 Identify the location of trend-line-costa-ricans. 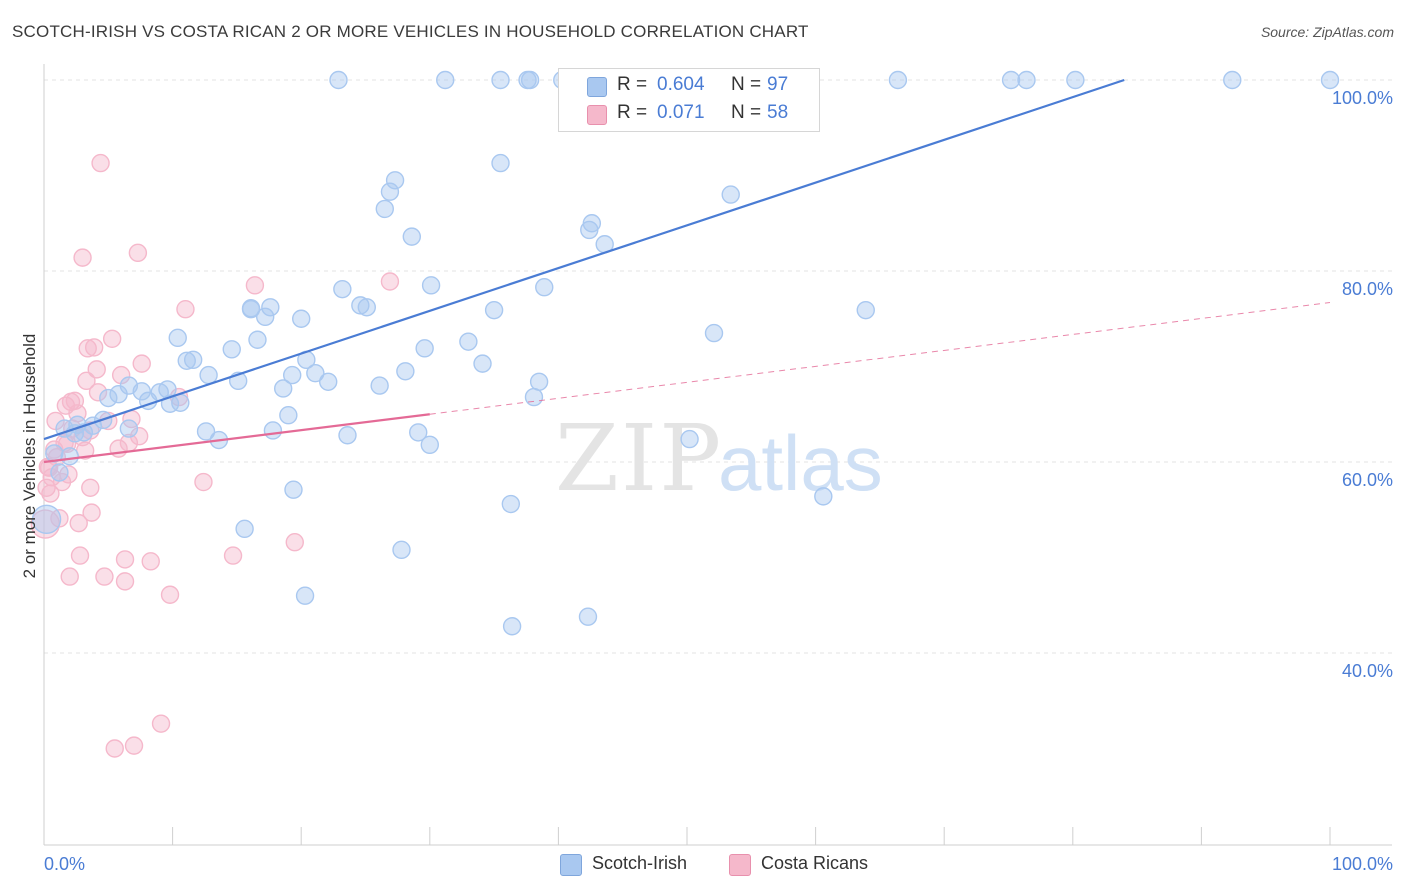
(236, 438).